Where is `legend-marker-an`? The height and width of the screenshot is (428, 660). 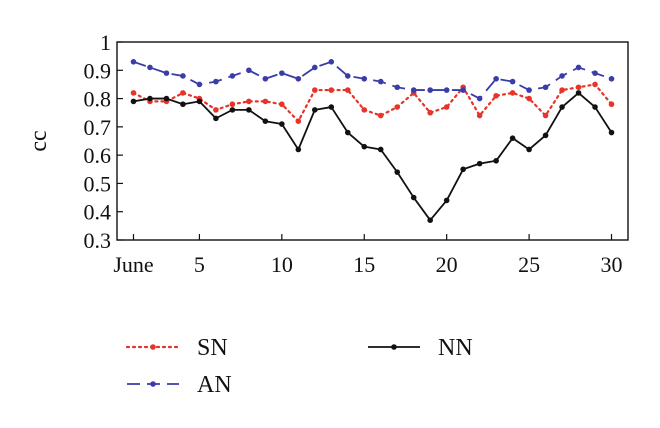 legend-marker-an is located at coordinates (153, 384).